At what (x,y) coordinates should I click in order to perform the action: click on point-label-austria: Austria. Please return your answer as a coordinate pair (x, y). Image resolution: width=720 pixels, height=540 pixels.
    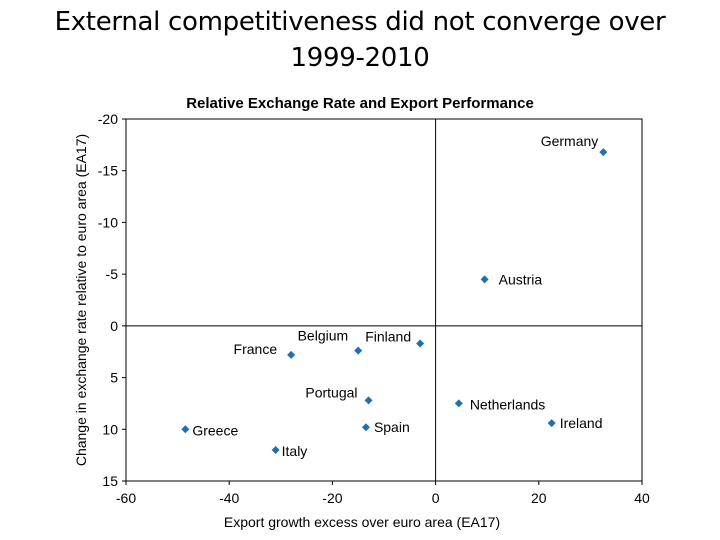
    Looking at the image, I should click on (521, 279).